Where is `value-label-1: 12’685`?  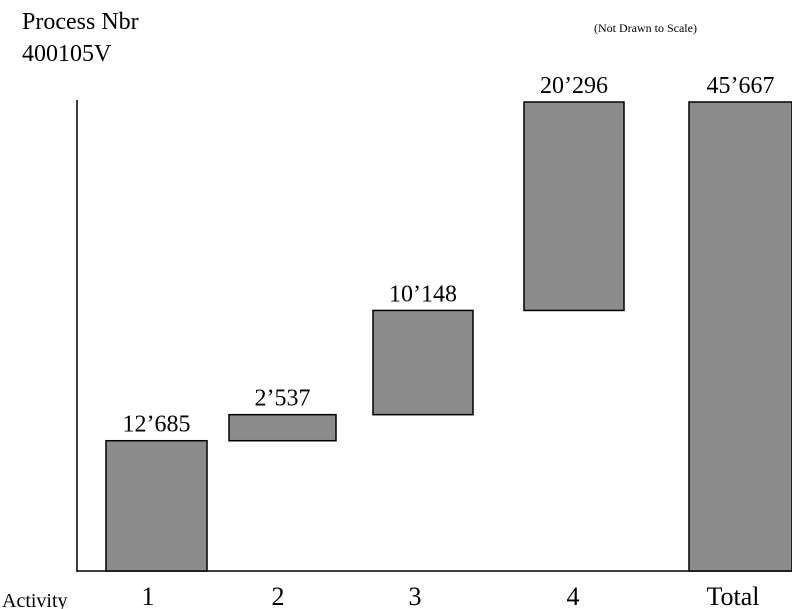 value-label-1: 12’685 is located at coordinates (157, 425).